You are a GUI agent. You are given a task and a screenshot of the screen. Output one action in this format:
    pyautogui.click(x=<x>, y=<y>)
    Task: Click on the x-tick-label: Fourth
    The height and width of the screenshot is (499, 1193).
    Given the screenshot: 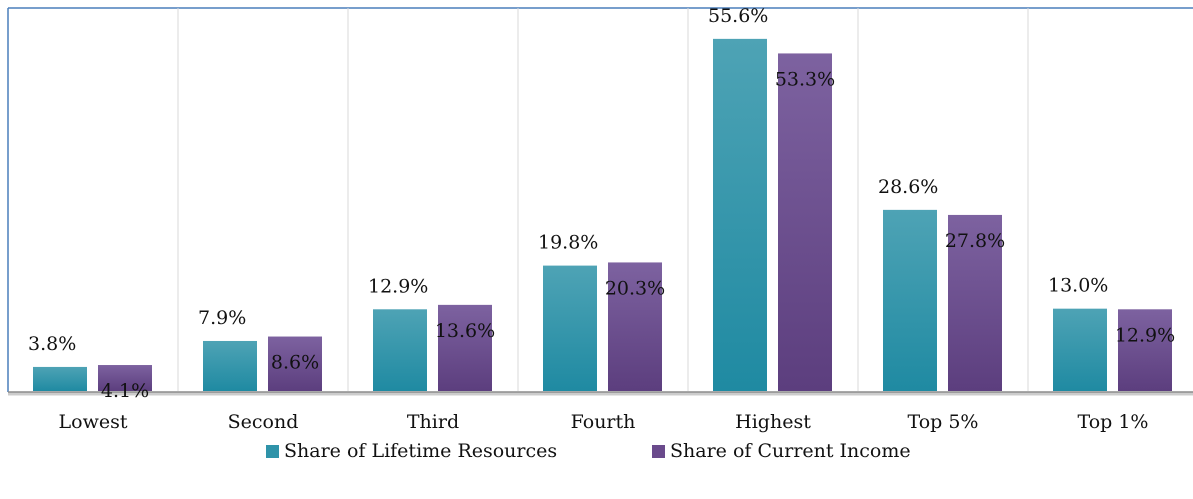 What is the action you would take?
    pyautogui.click(x=603, y=422)
    